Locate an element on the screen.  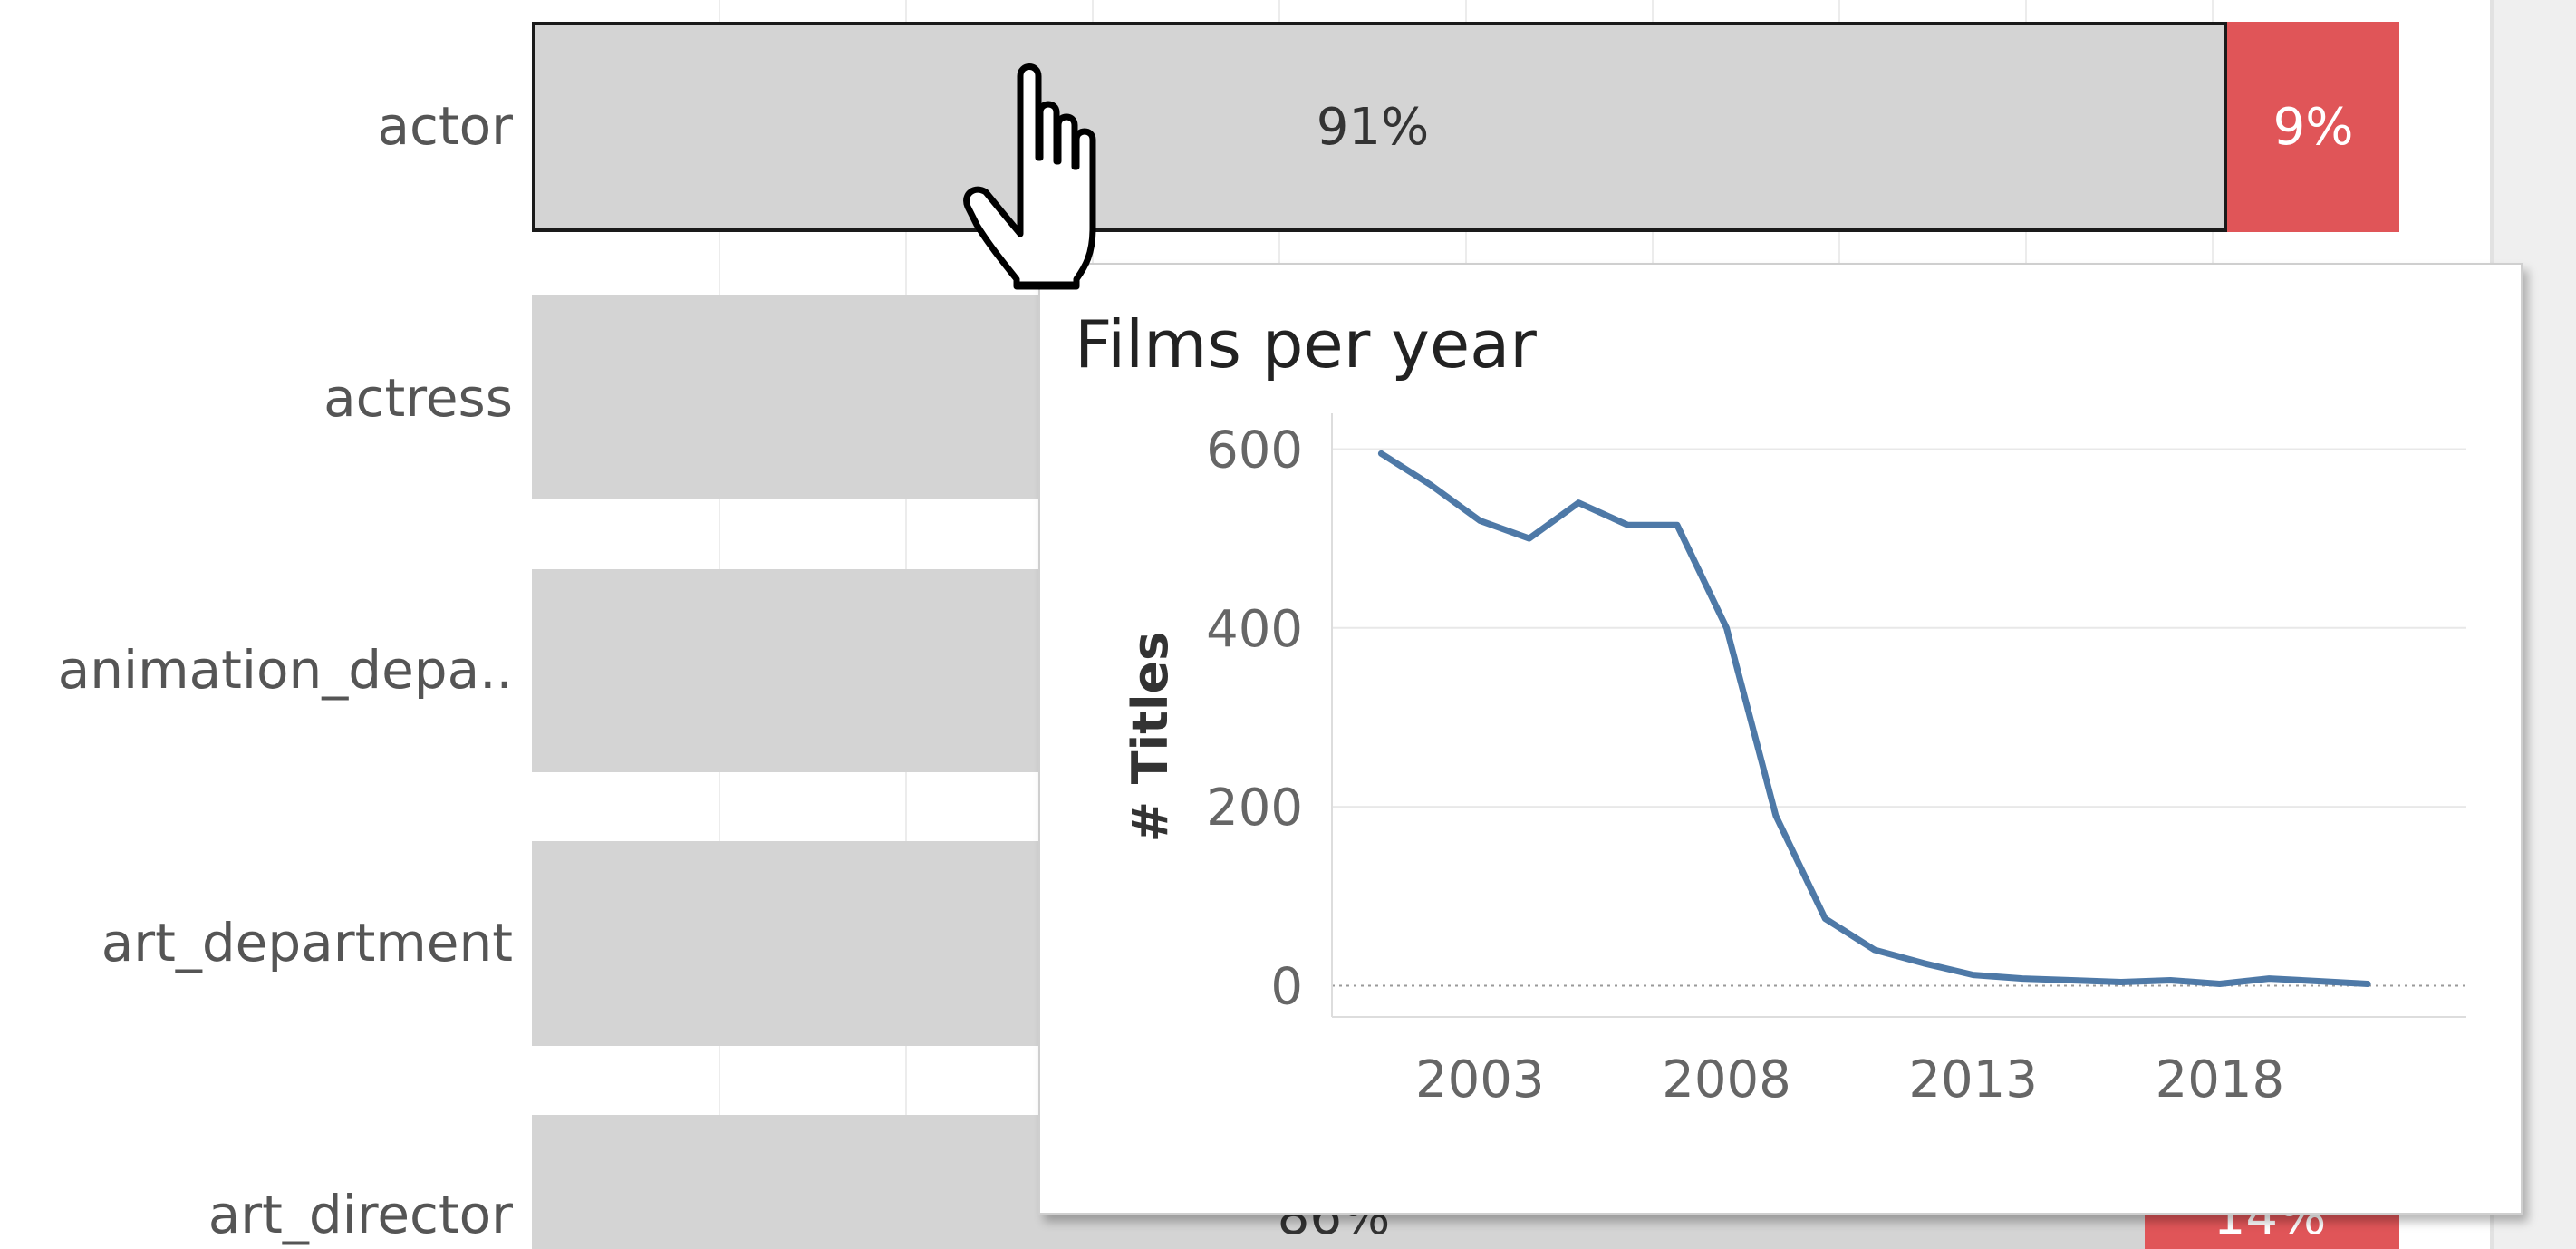
y-tick-label: 200 is located at coordinates (1254, 808).